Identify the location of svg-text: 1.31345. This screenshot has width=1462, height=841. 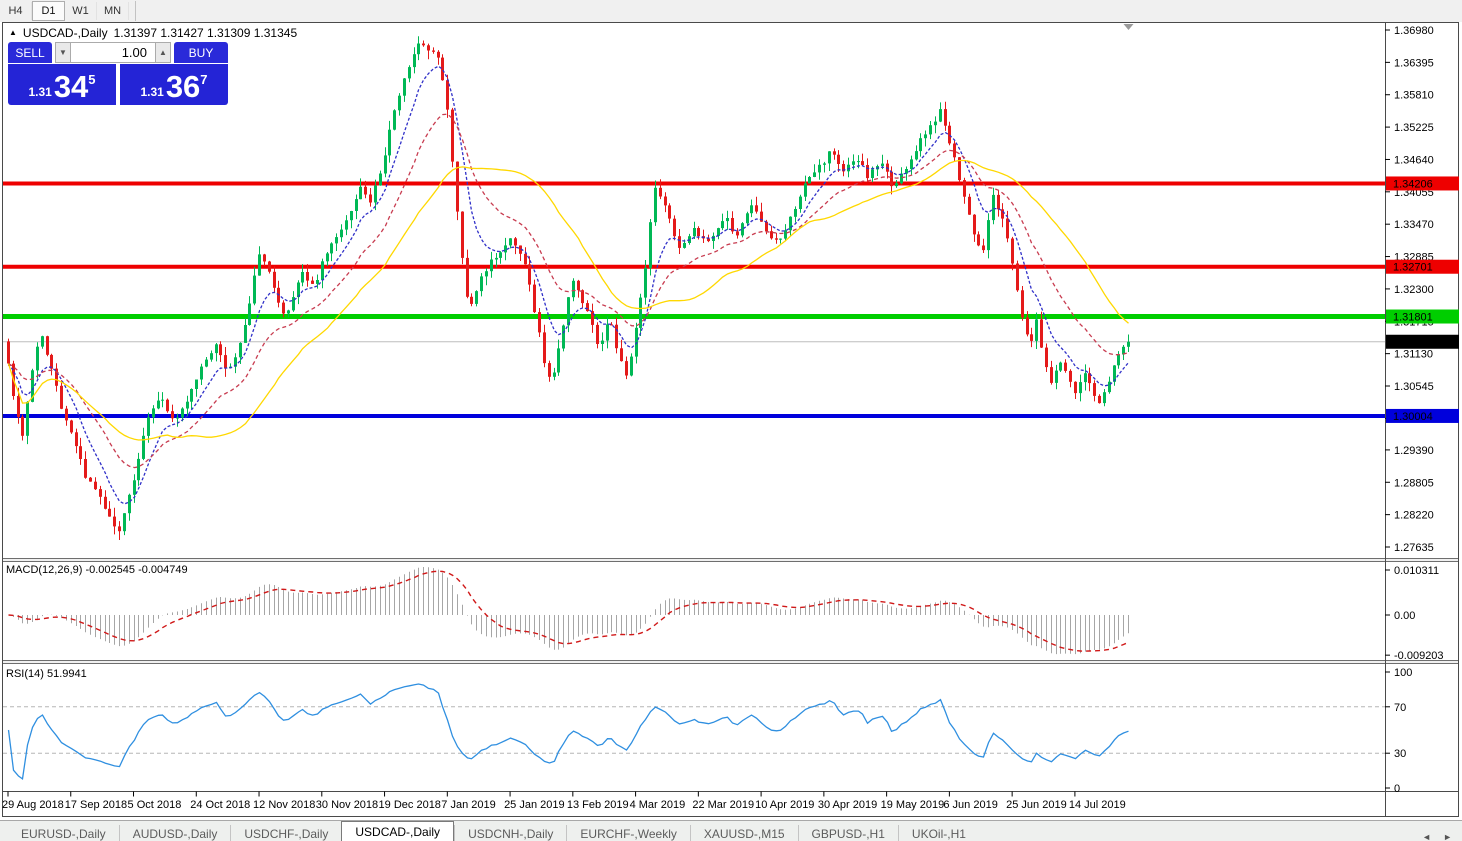
(1413, 343).